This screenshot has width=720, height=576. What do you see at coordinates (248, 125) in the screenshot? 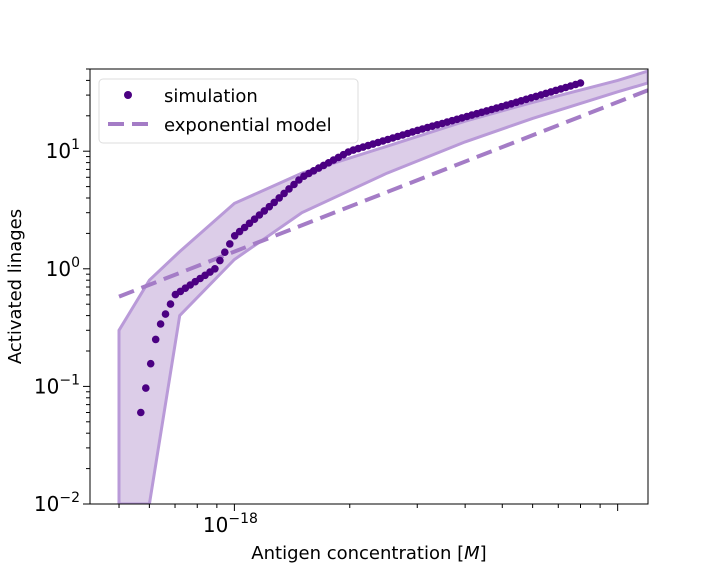
I see `legend-model-label: exponential model` at bounding box center [248, 125].